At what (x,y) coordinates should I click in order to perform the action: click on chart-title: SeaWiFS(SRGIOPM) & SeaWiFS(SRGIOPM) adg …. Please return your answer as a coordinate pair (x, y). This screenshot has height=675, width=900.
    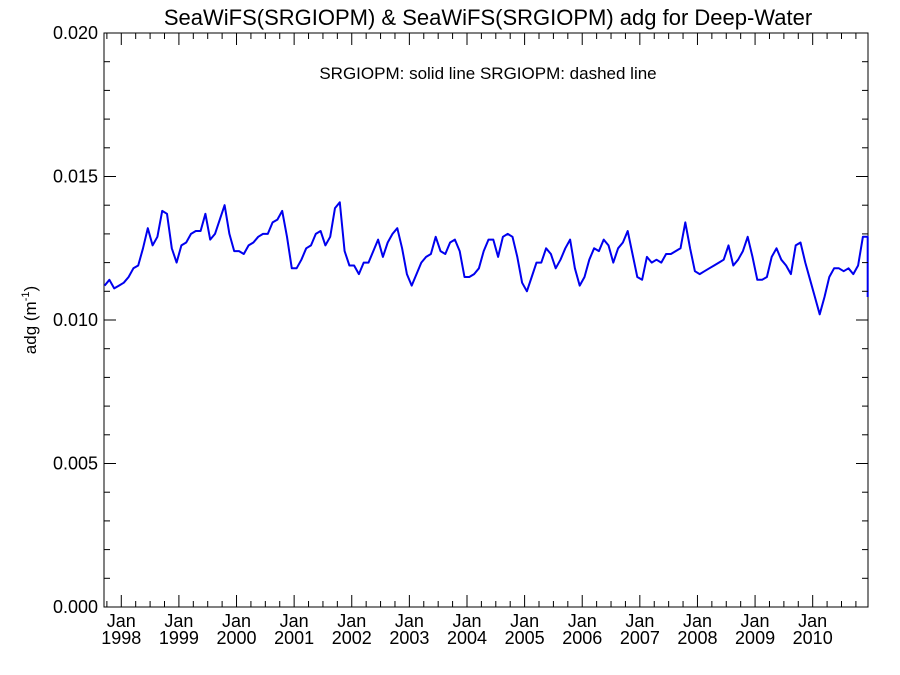
    Looking at the image, I should click on (488, 17).